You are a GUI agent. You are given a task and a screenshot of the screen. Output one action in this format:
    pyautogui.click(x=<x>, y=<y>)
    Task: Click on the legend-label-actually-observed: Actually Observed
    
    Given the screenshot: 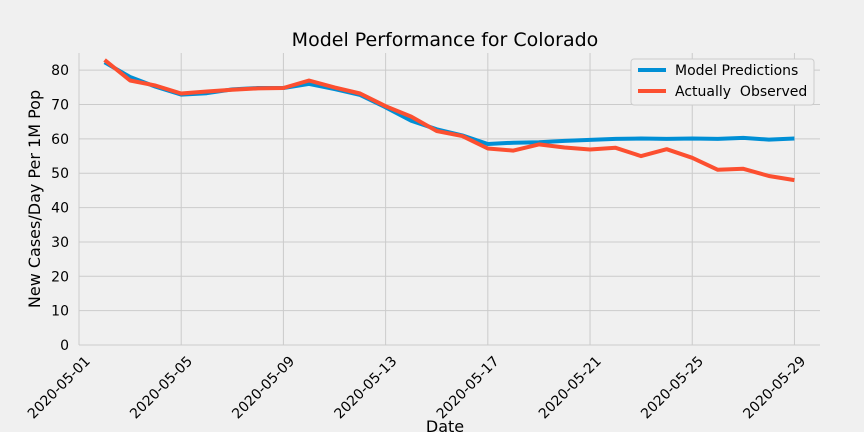 What is the action you would take?
    pyautogui.click(x=741, y=92)
    